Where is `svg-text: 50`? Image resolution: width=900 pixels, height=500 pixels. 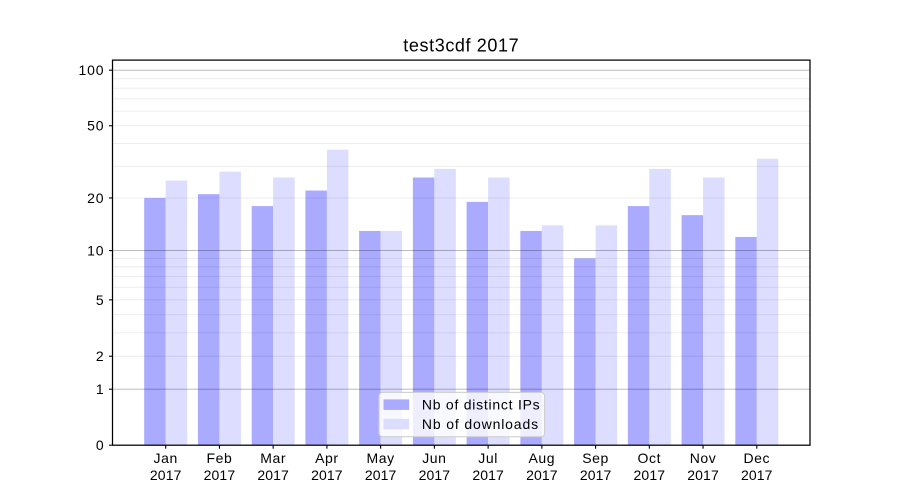
svg-text: 50 is located at coordinates (95, 126).